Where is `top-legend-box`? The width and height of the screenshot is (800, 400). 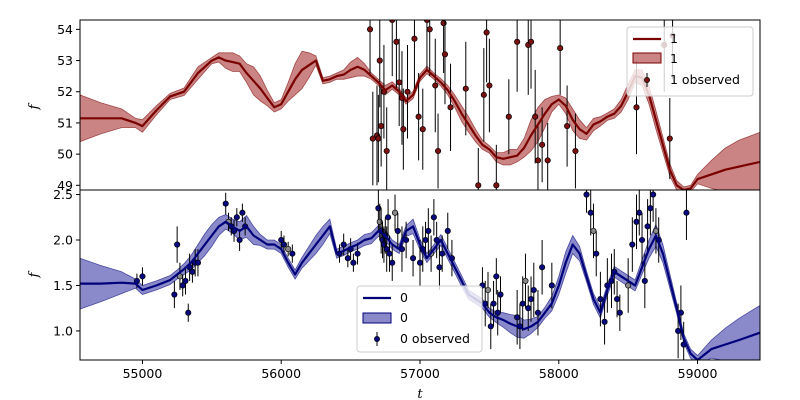 top-legend-box is located at coordinates (690, 61).